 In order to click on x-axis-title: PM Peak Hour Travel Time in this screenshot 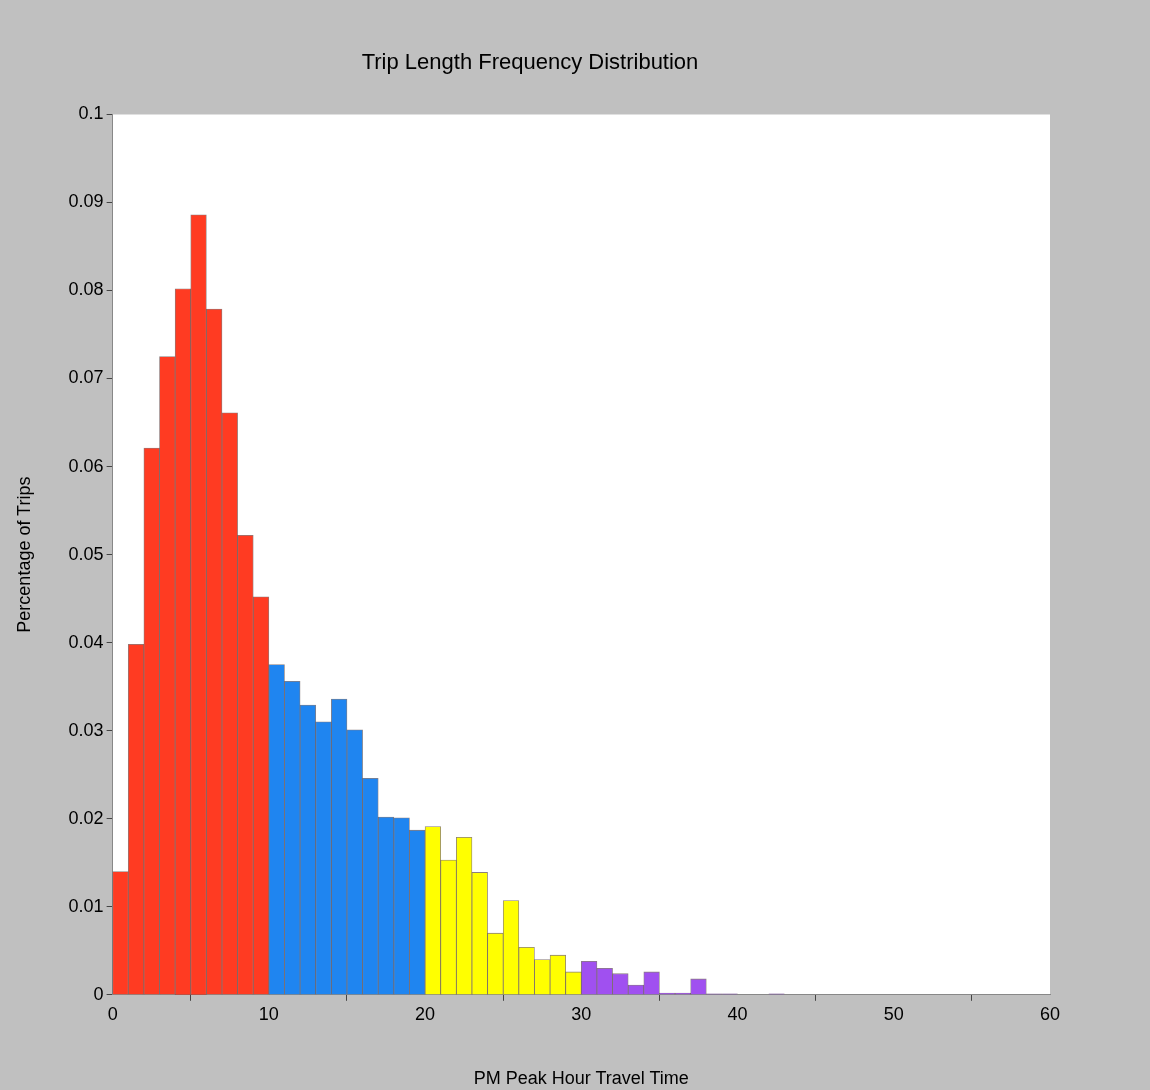, I will do `click(581, 1078)`.